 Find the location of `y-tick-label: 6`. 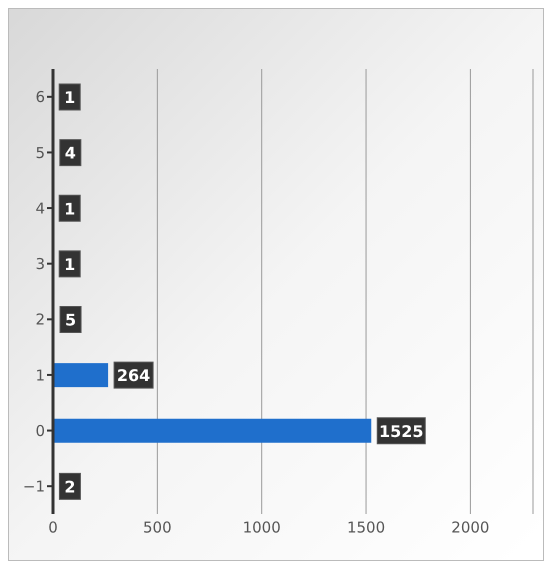

y-tick-label: 6 is located at coordinates (40, 97).